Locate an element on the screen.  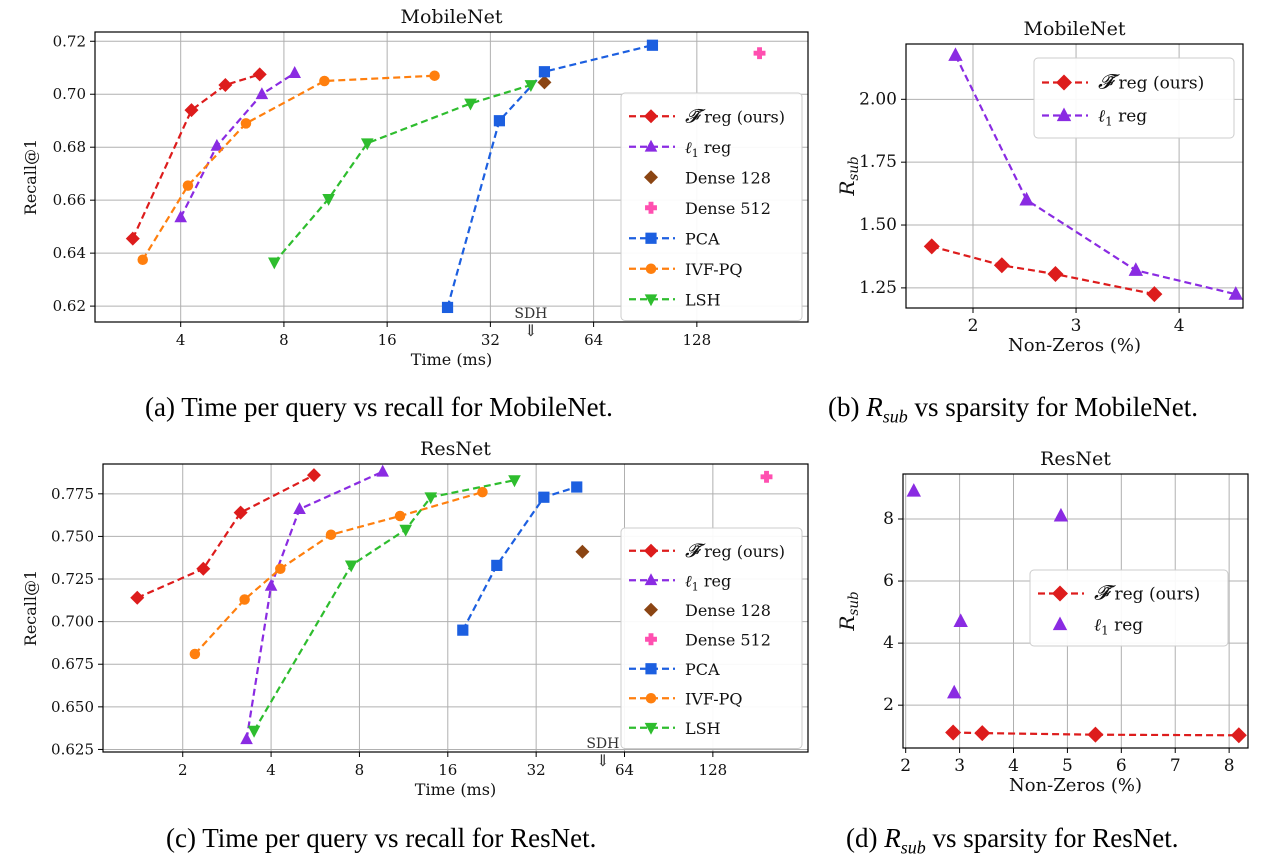
y-tick-label: 1.75 is located at coordinates (878, 162).